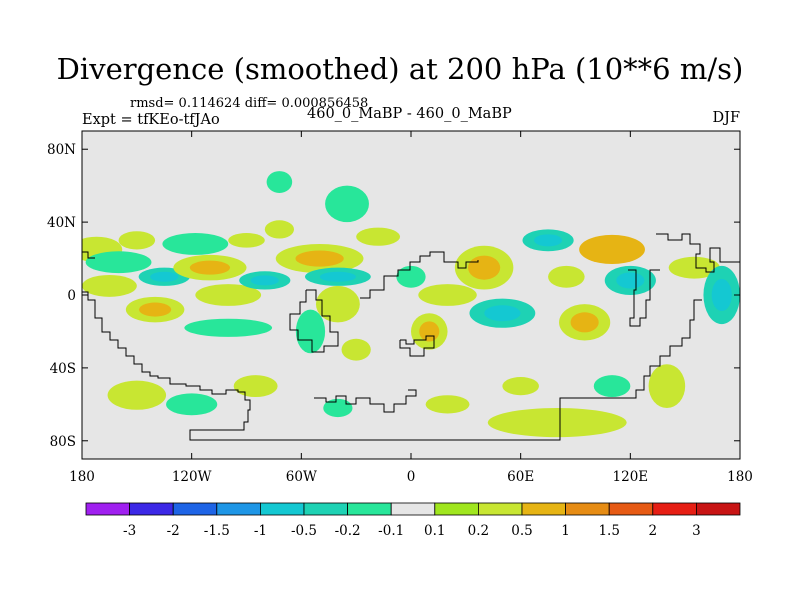 The image size is (800, 600). What do you see at coordinates (411, 477) in the screenshot?
I see `lon-tick-label: 0` at bounding box center [411, 477].